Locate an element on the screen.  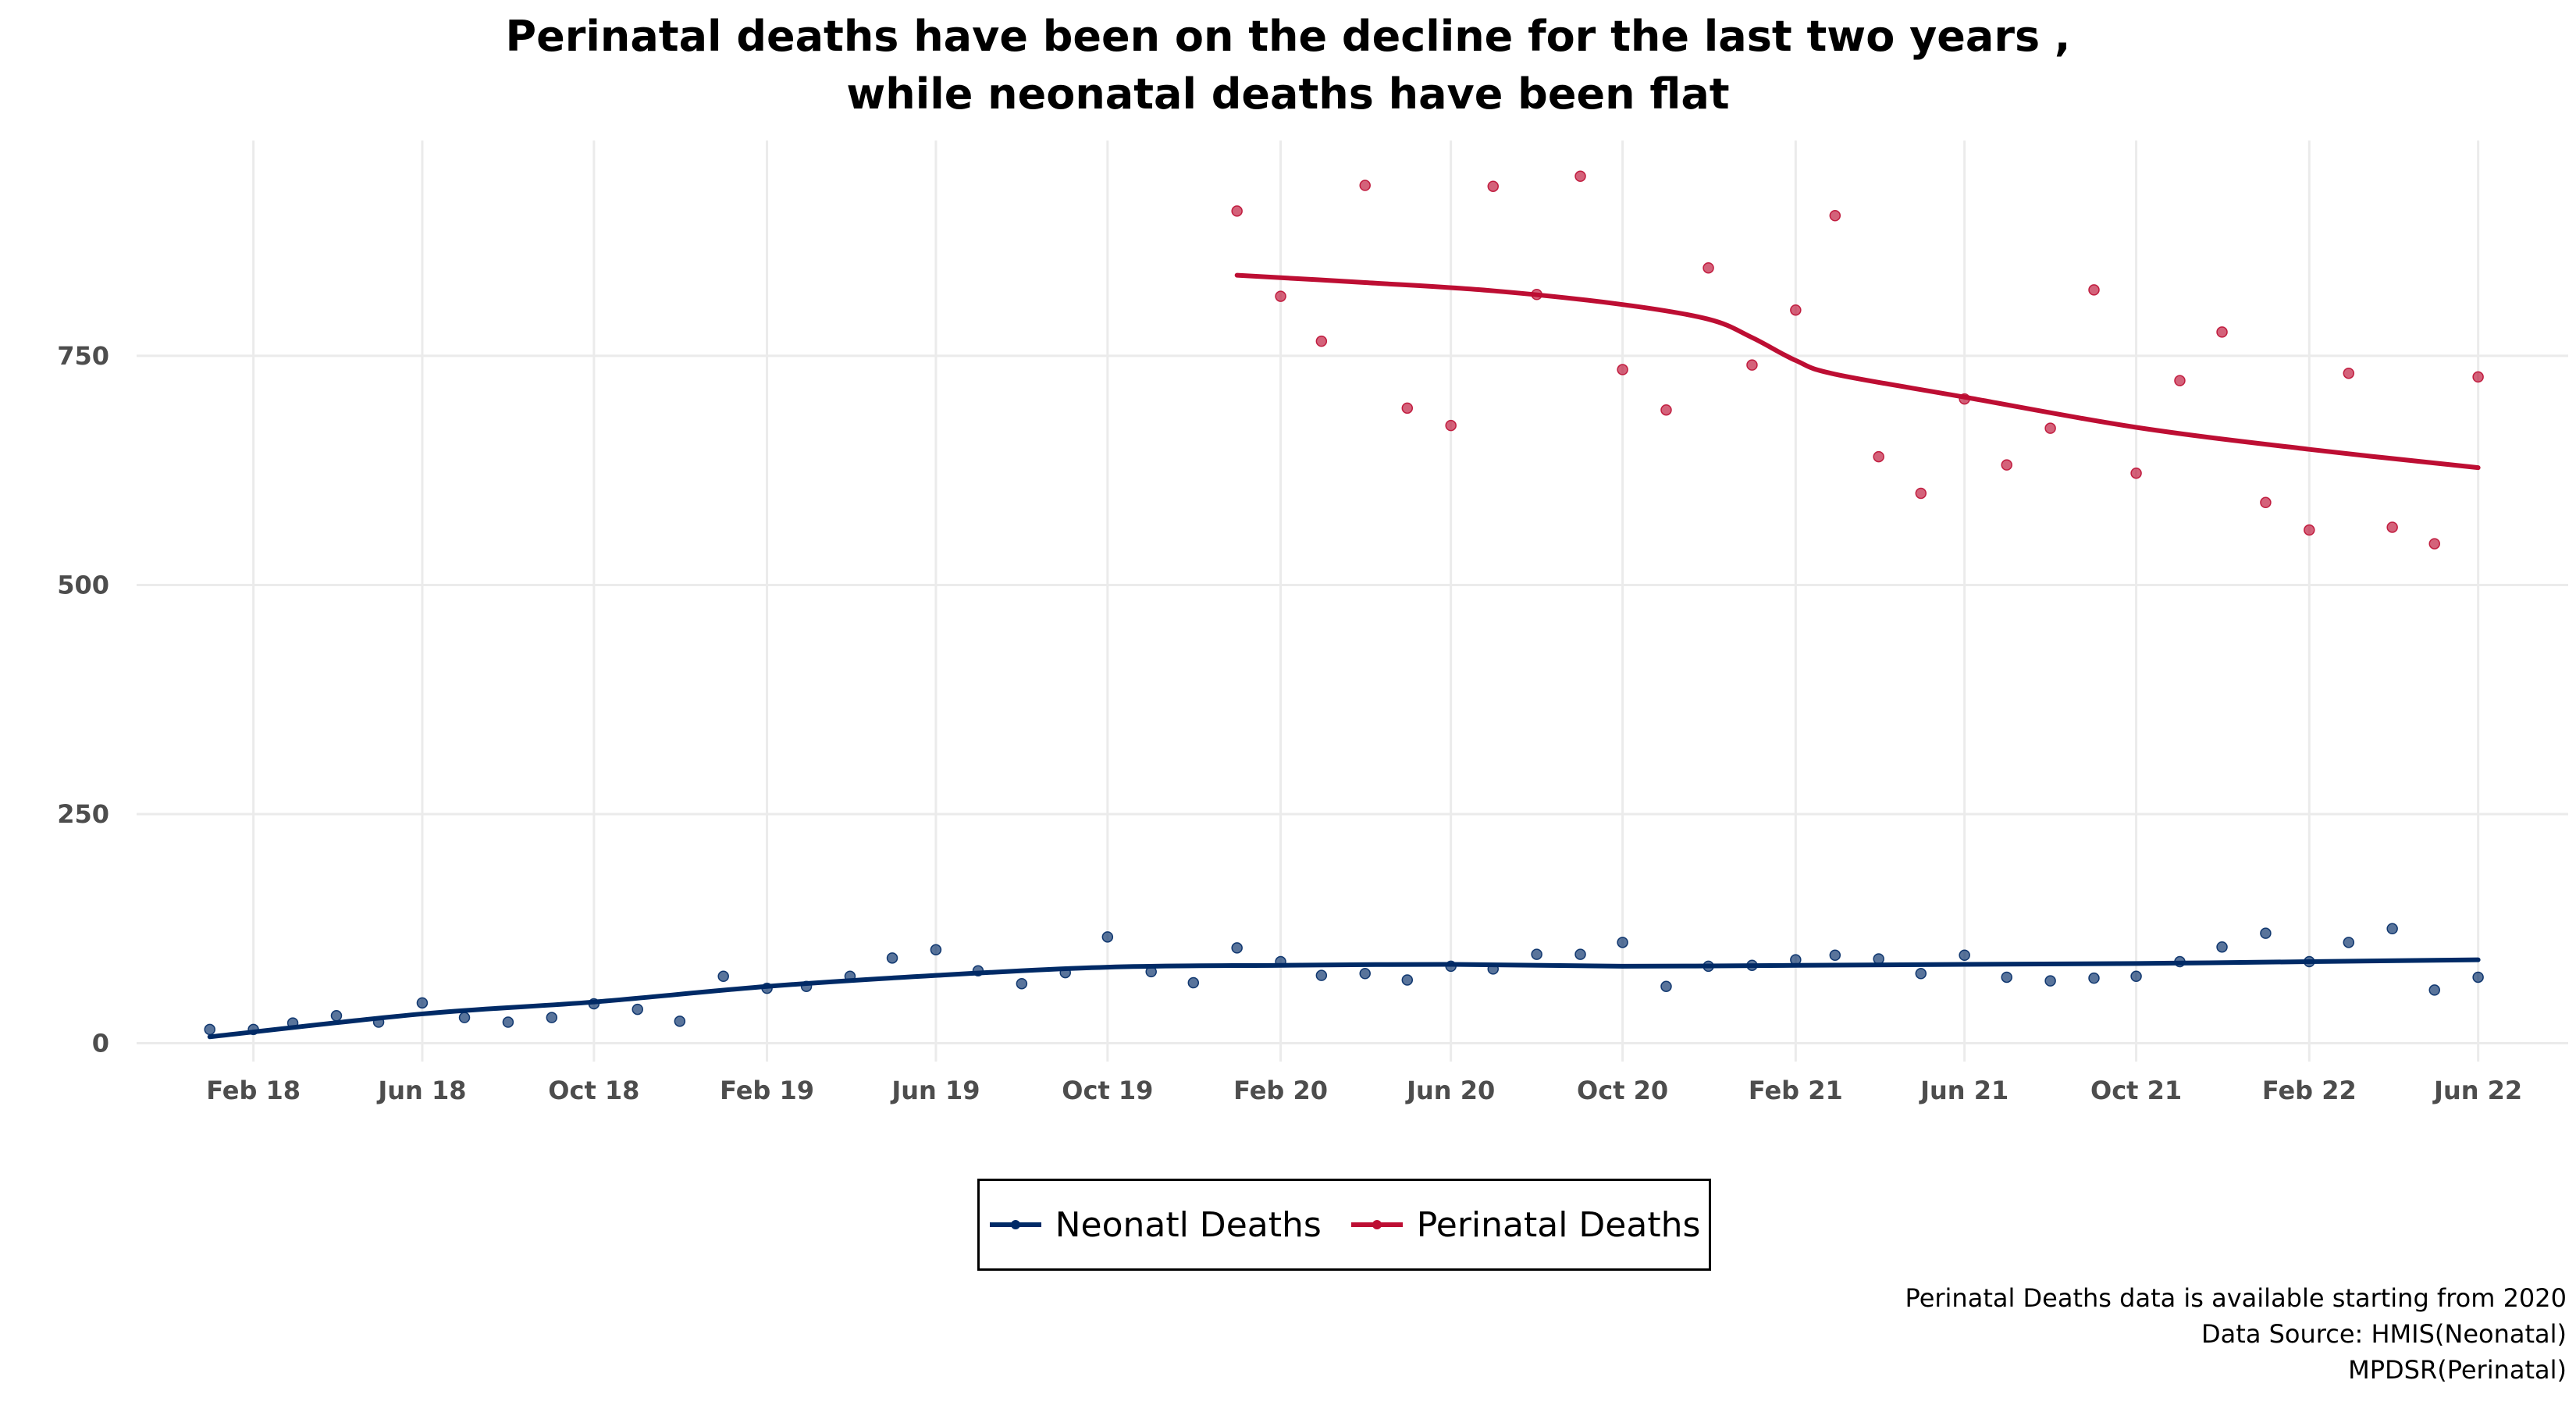
x-tick-label: Jun 18 is located at coordinates (421, 1090).